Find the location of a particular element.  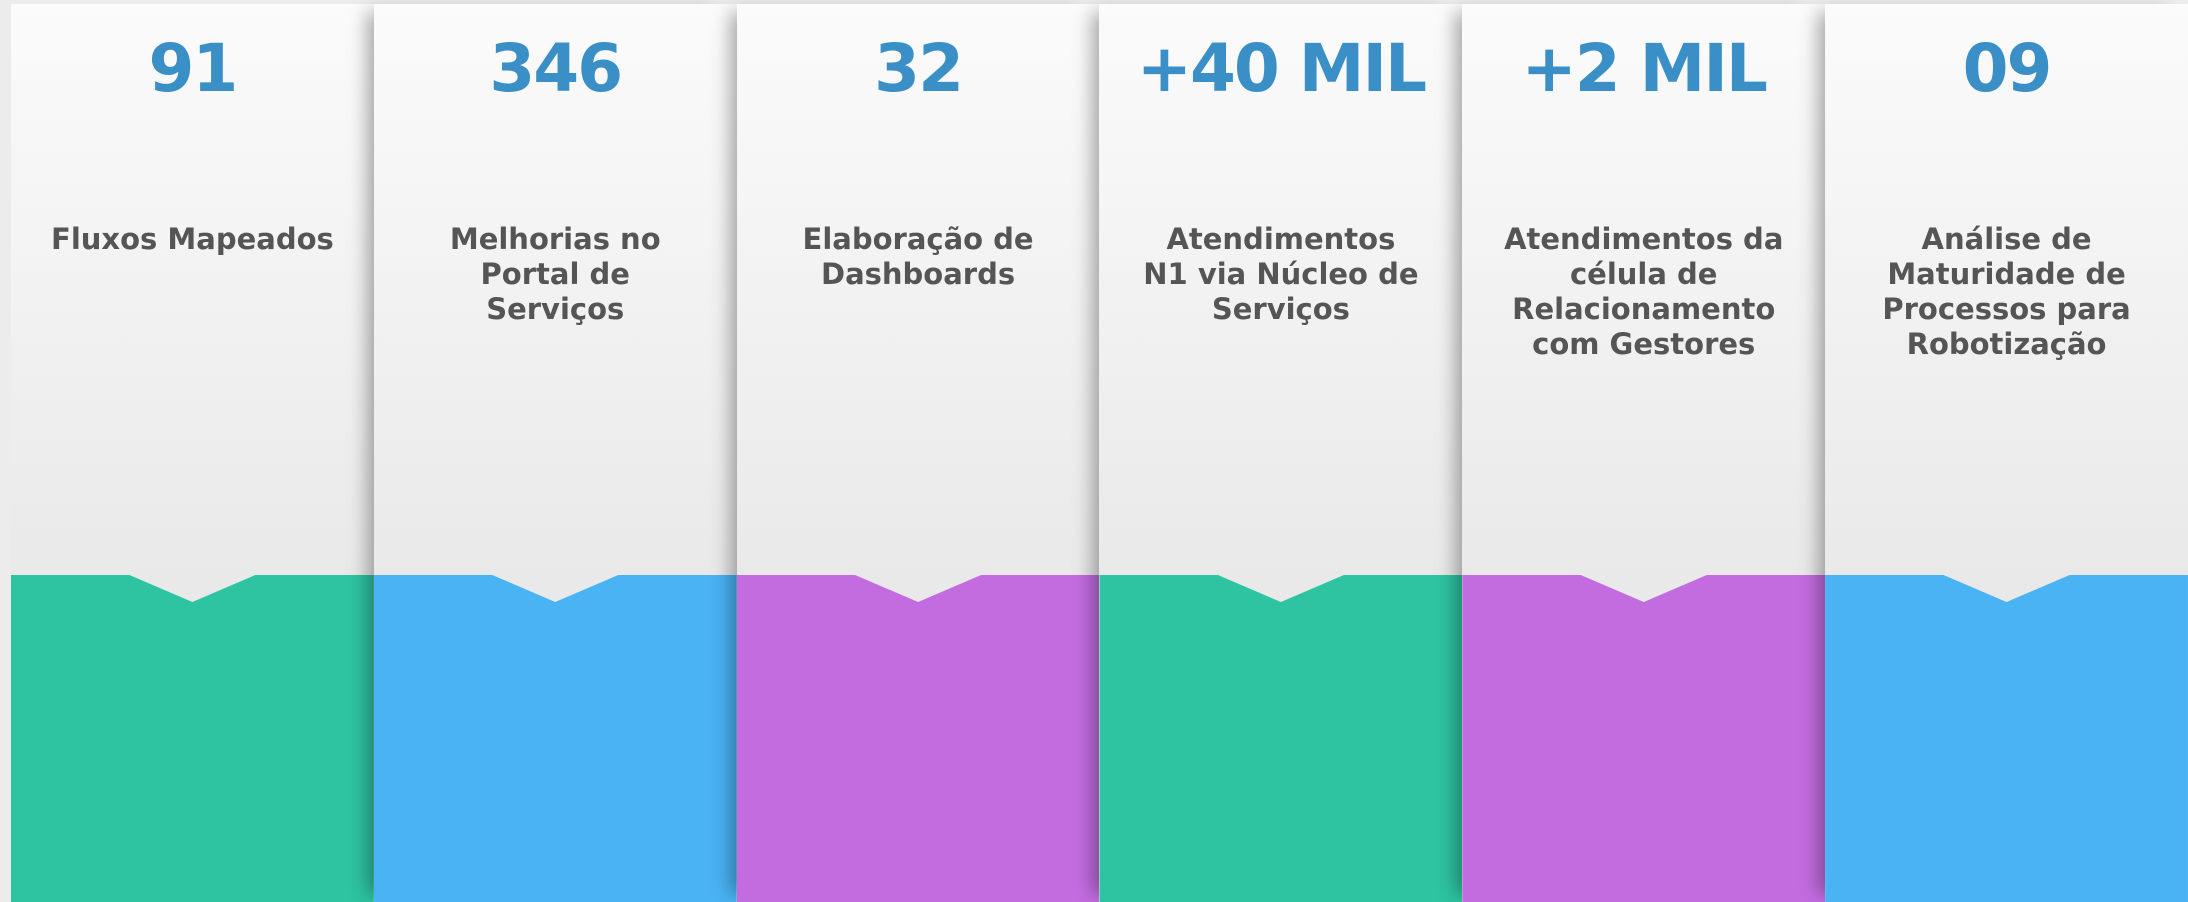

stat-label: Atendimentos N1 via Núcleo de Serviços is located at coordinates (1281, 274).